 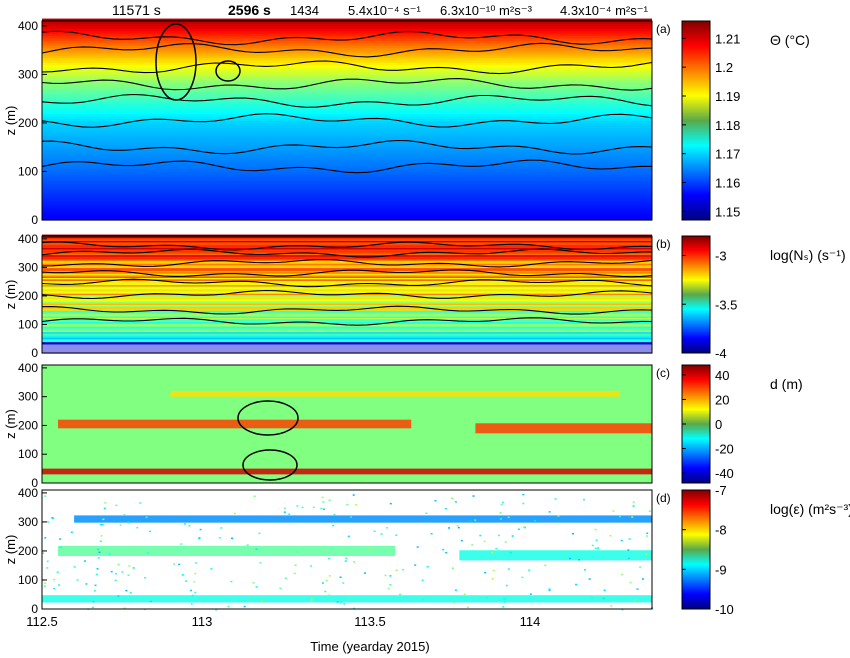 I want to click on colorbar-label: log(ε) (m²s⁻³), so click(x=810, y=509).